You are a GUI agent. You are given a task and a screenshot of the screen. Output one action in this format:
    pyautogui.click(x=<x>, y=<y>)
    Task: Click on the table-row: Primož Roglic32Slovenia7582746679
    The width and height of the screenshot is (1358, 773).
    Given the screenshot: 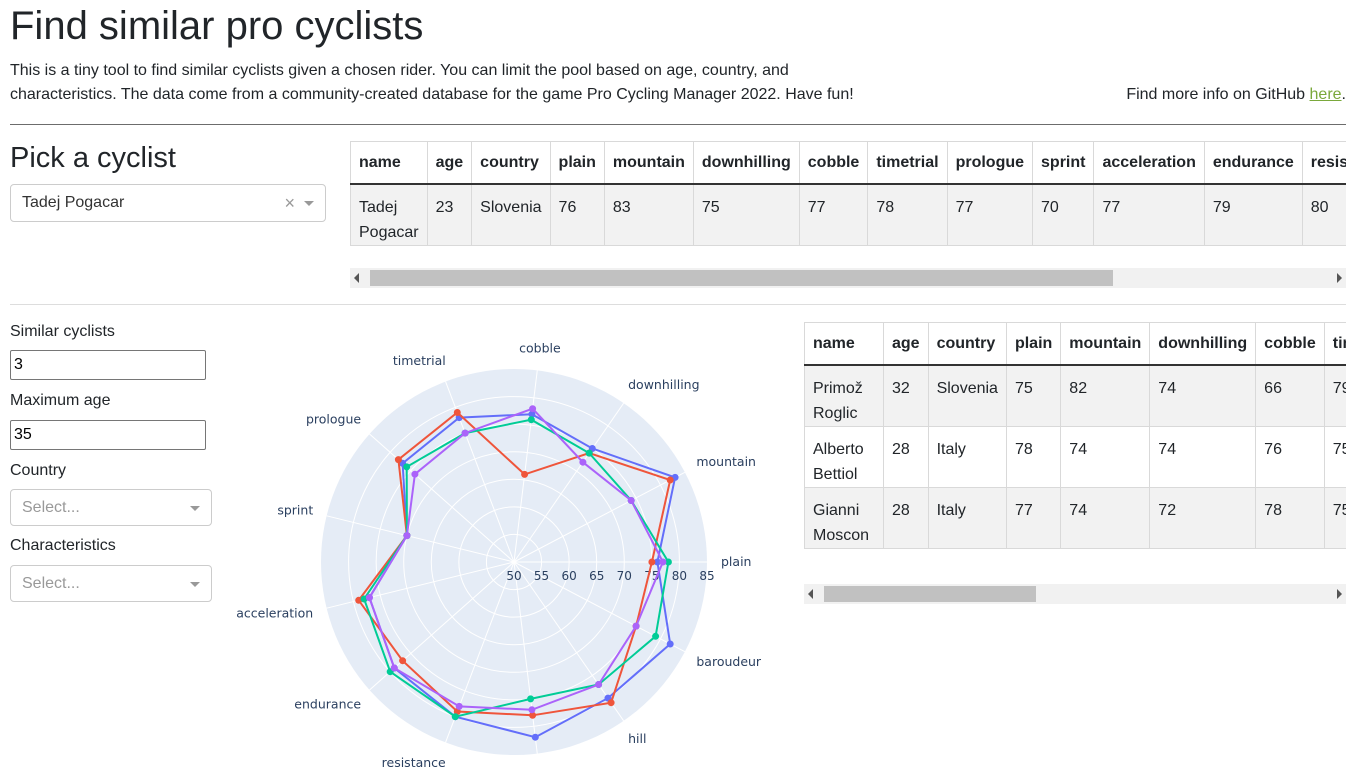 What is the action you would take?
    pyautogui.click(x=1075, y=395)
    